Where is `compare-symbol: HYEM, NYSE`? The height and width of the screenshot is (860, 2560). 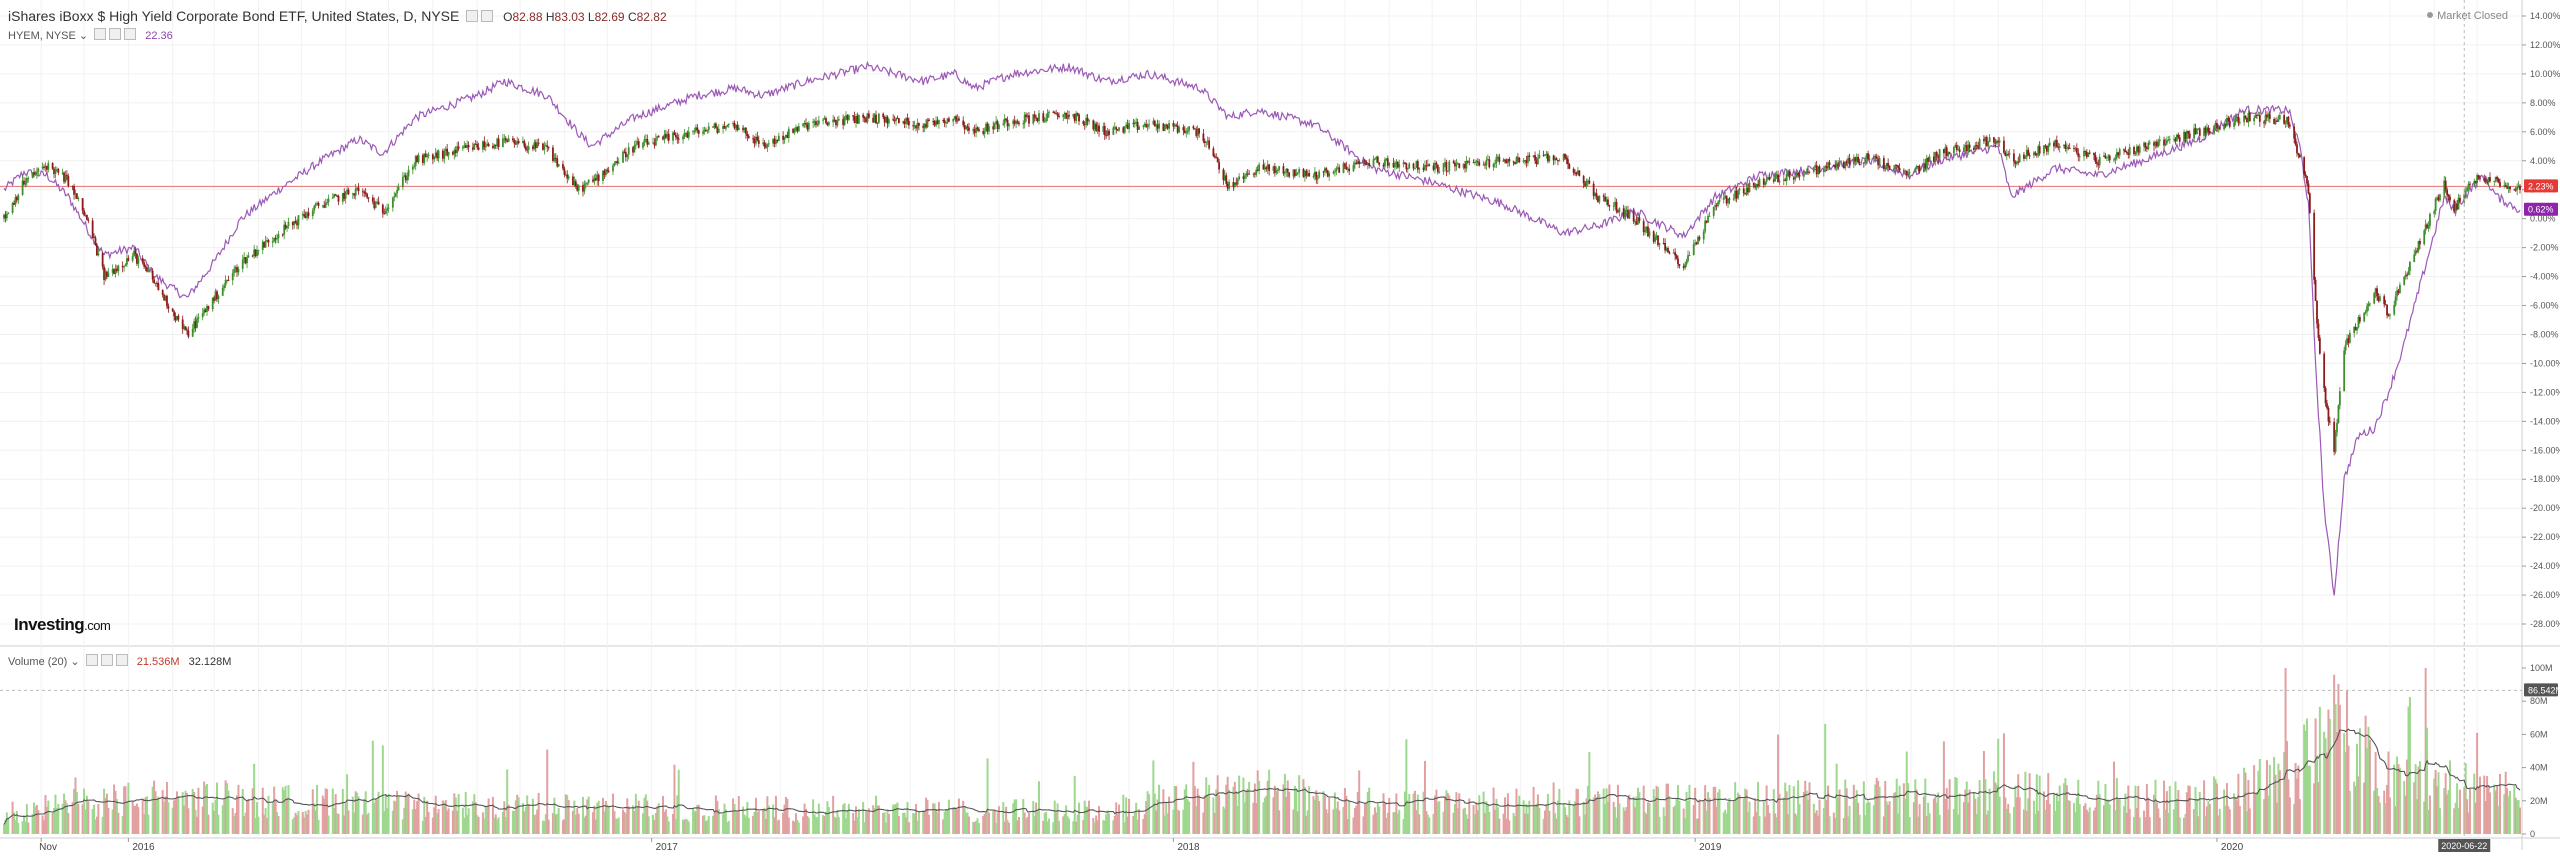
compare-symbol: HYEM, NYSE is located at coordinates (42, 36).